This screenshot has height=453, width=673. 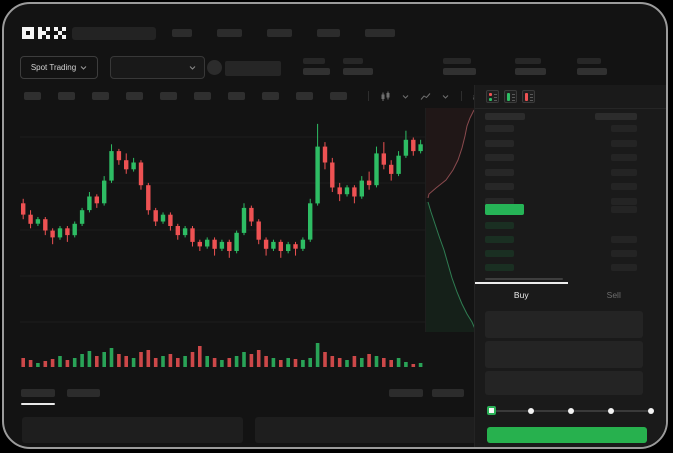 I want to click on panel-divider, so click(x=570, y=108).